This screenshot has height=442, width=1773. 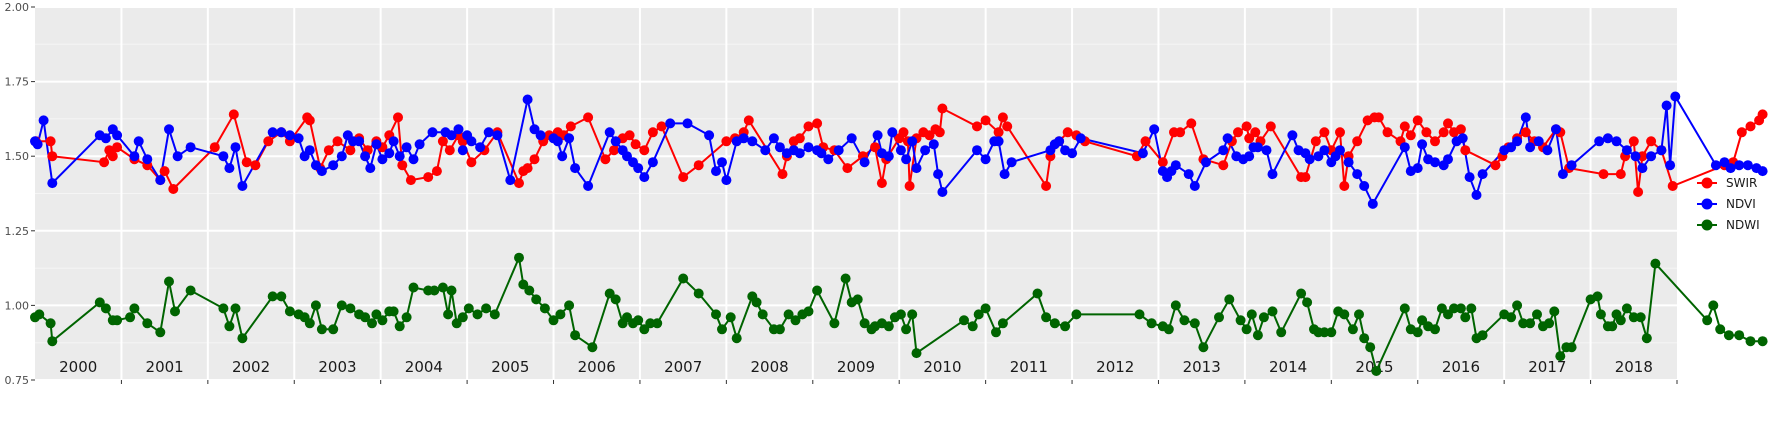 I want to click on y-tick-label: 2.00, so click(x=17, y=7).